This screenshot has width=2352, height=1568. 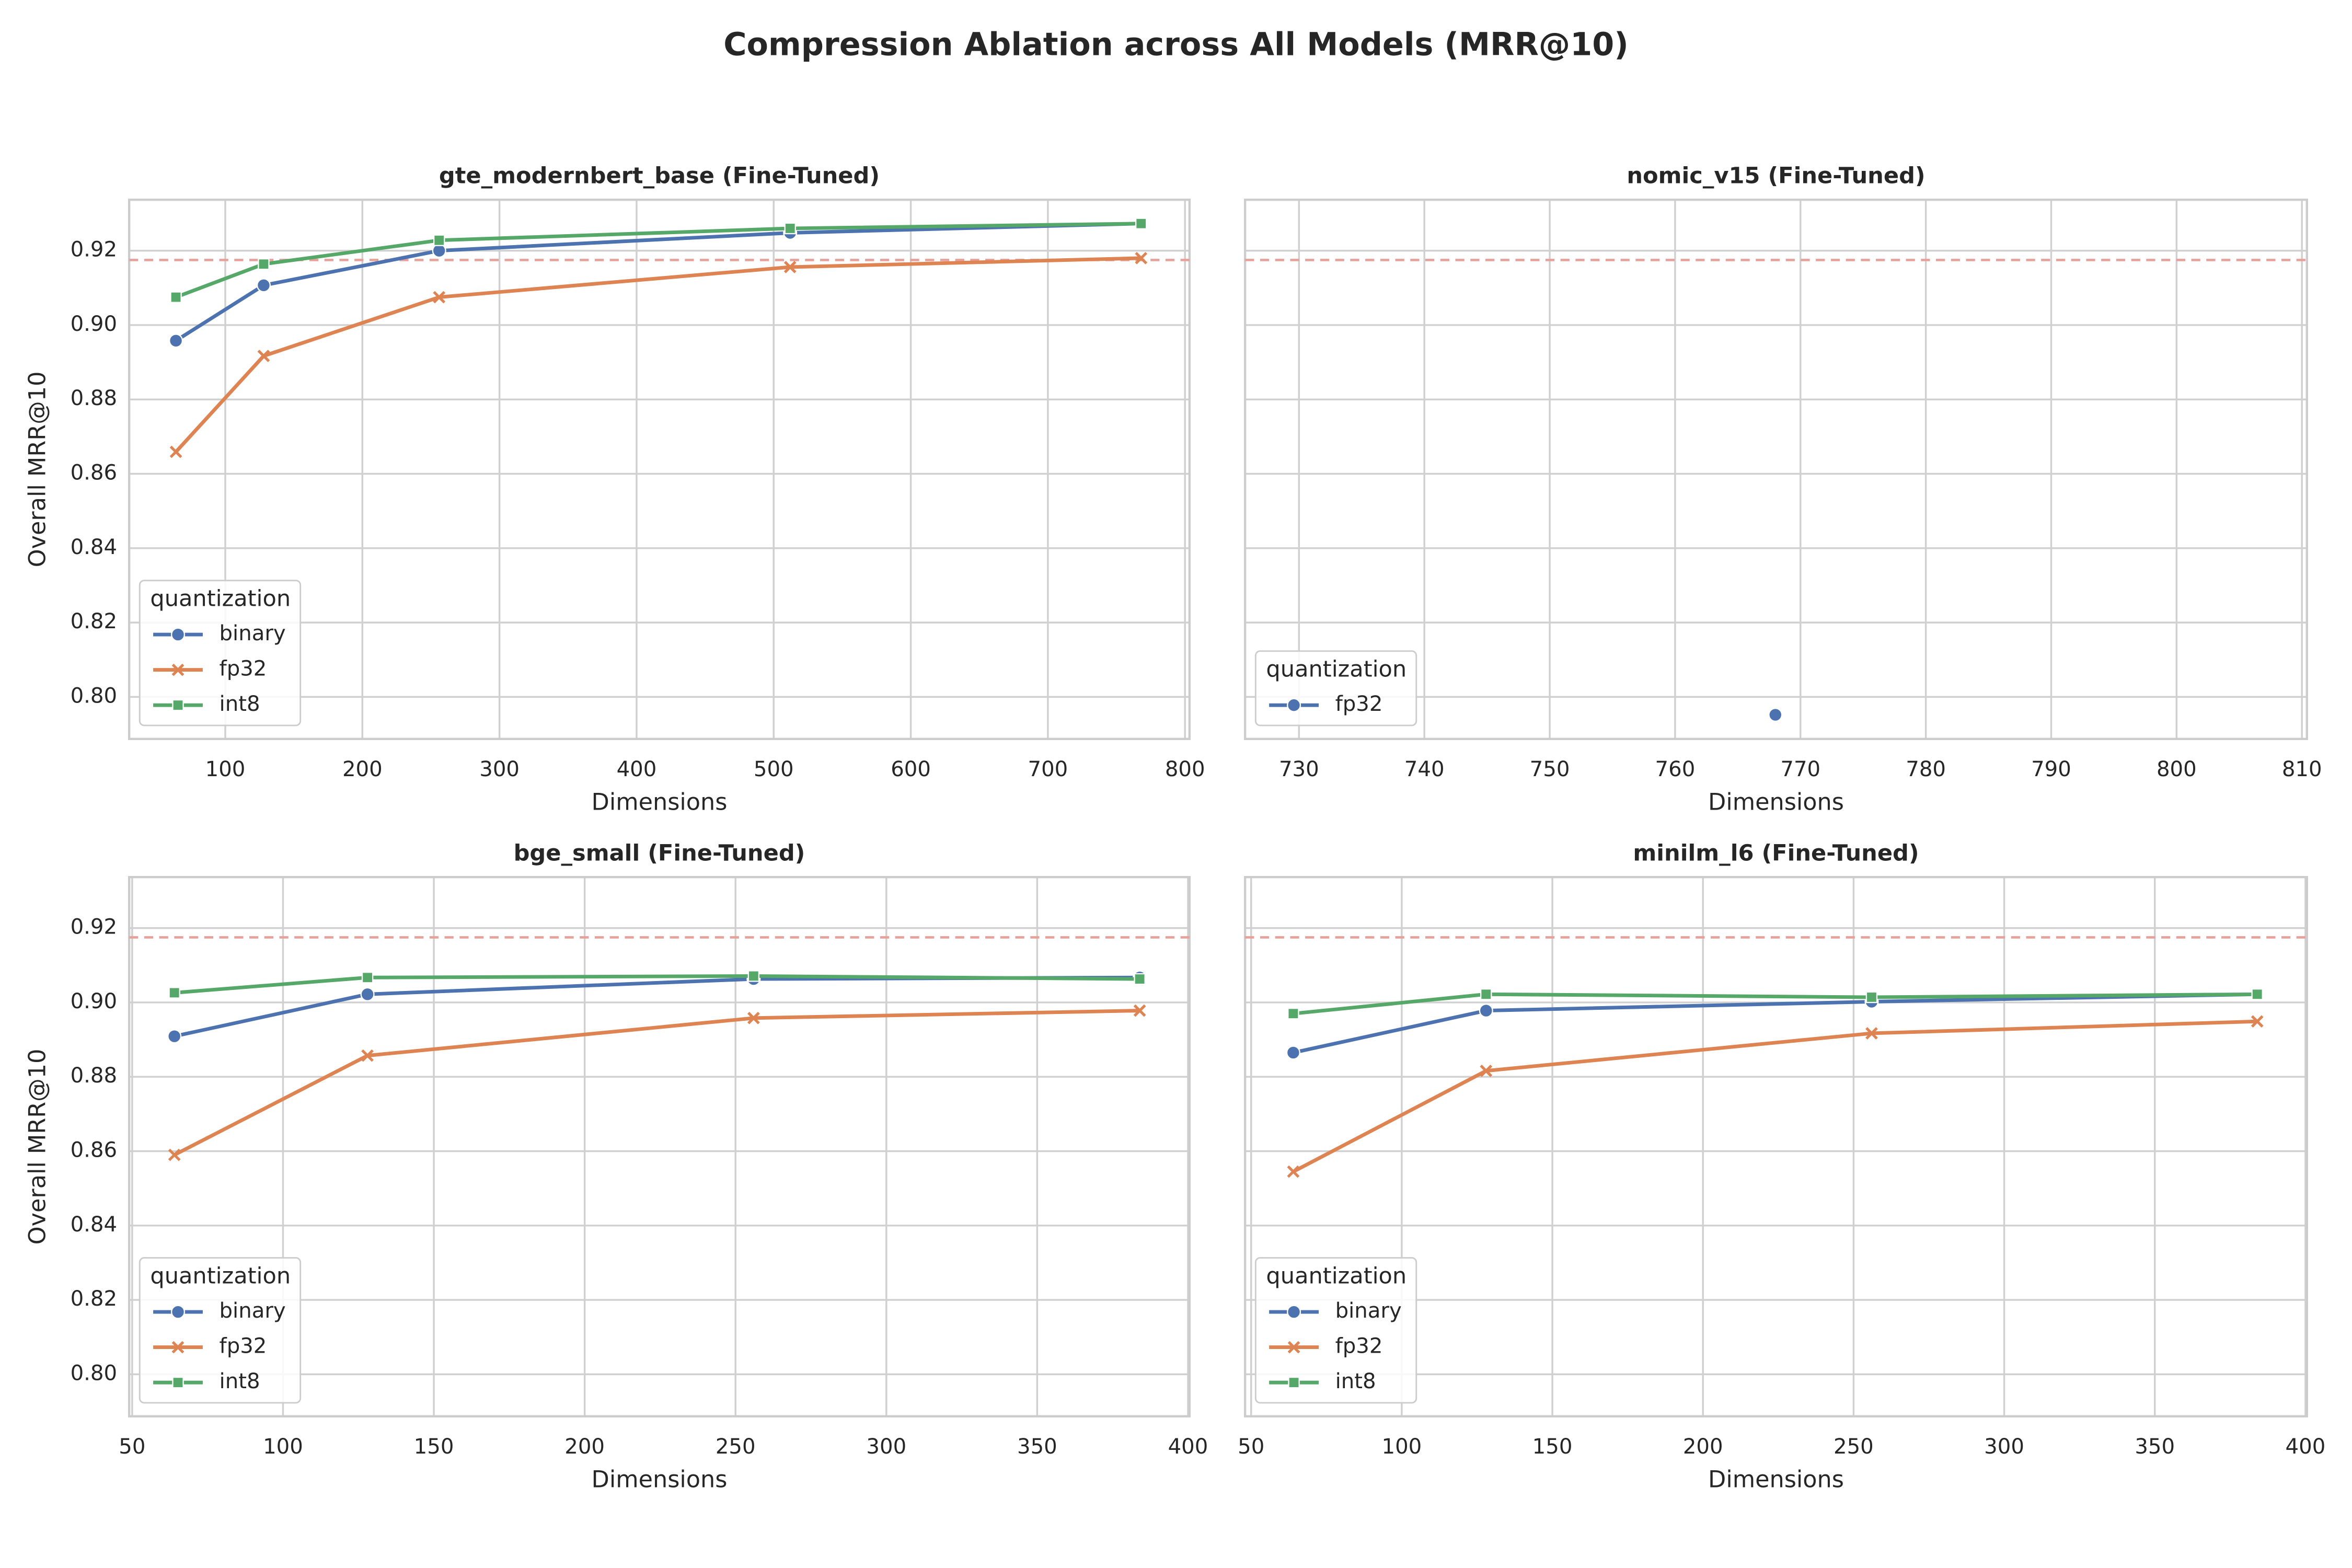 What do you see at coordinates (37, 1147) in the screenshot?
I see `y-axis-label: Overall MRR@10` at bounding box center [37, 1147].